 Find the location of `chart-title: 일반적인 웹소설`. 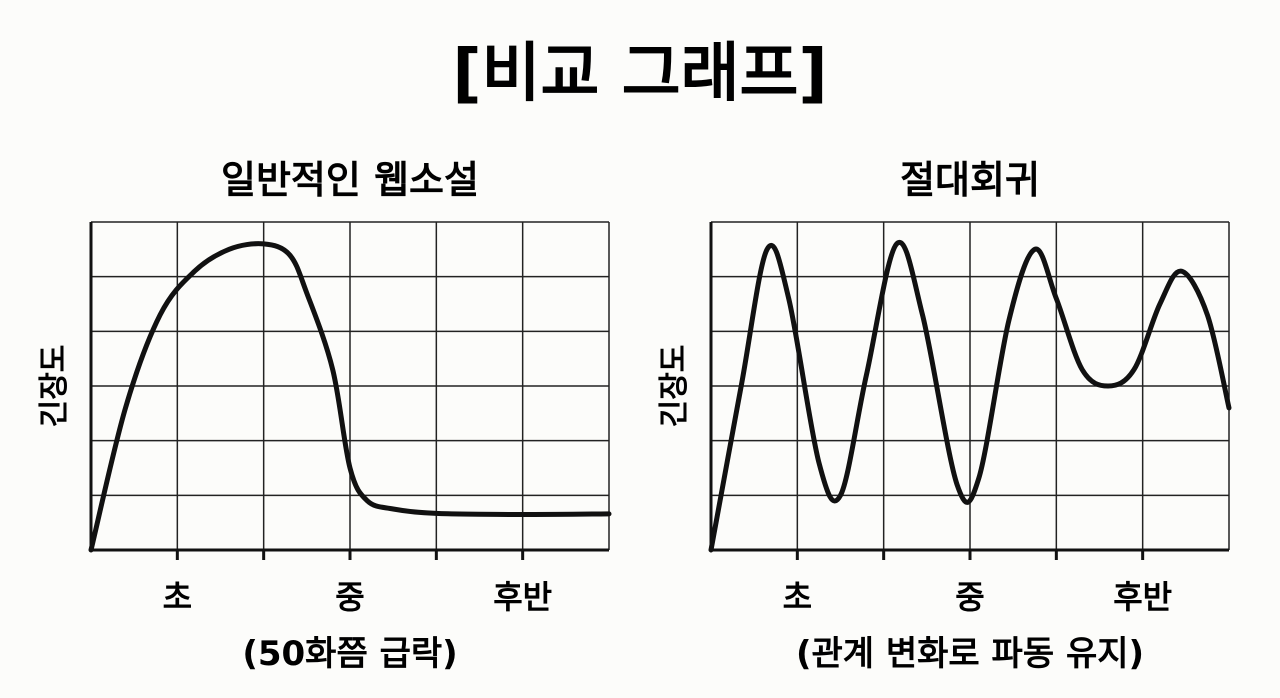

chart-title: 일반적인 웹소설 is located at coordinates (350, 180).